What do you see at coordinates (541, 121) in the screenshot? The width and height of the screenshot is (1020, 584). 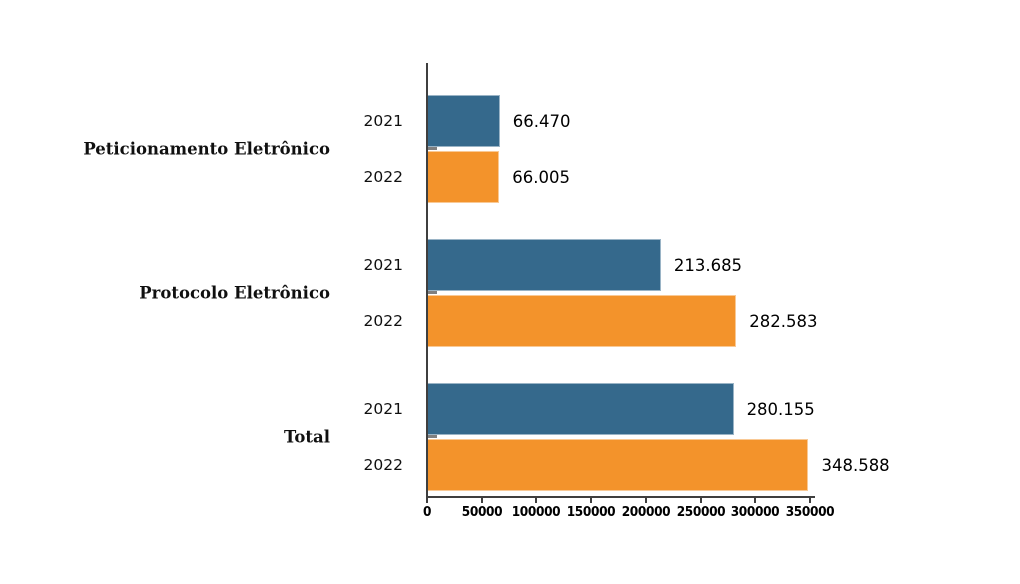 I see `value-label: 66.470` at bounding box center [541, 121].